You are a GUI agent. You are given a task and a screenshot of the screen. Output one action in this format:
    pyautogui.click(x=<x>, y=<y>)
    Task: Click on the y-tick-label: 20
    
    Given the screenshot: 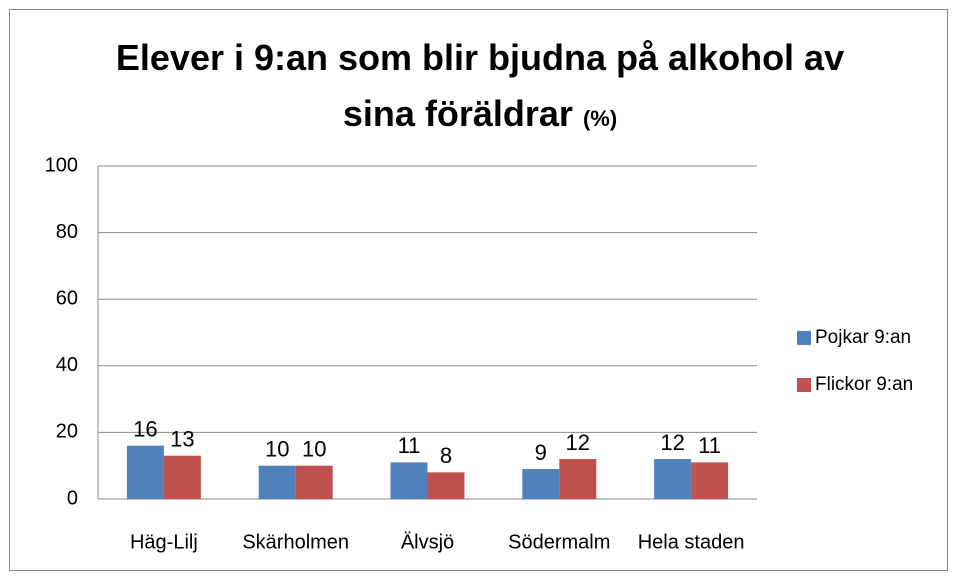 What is the action you would take?
    pyautogui.click(x=67, y=432)
    